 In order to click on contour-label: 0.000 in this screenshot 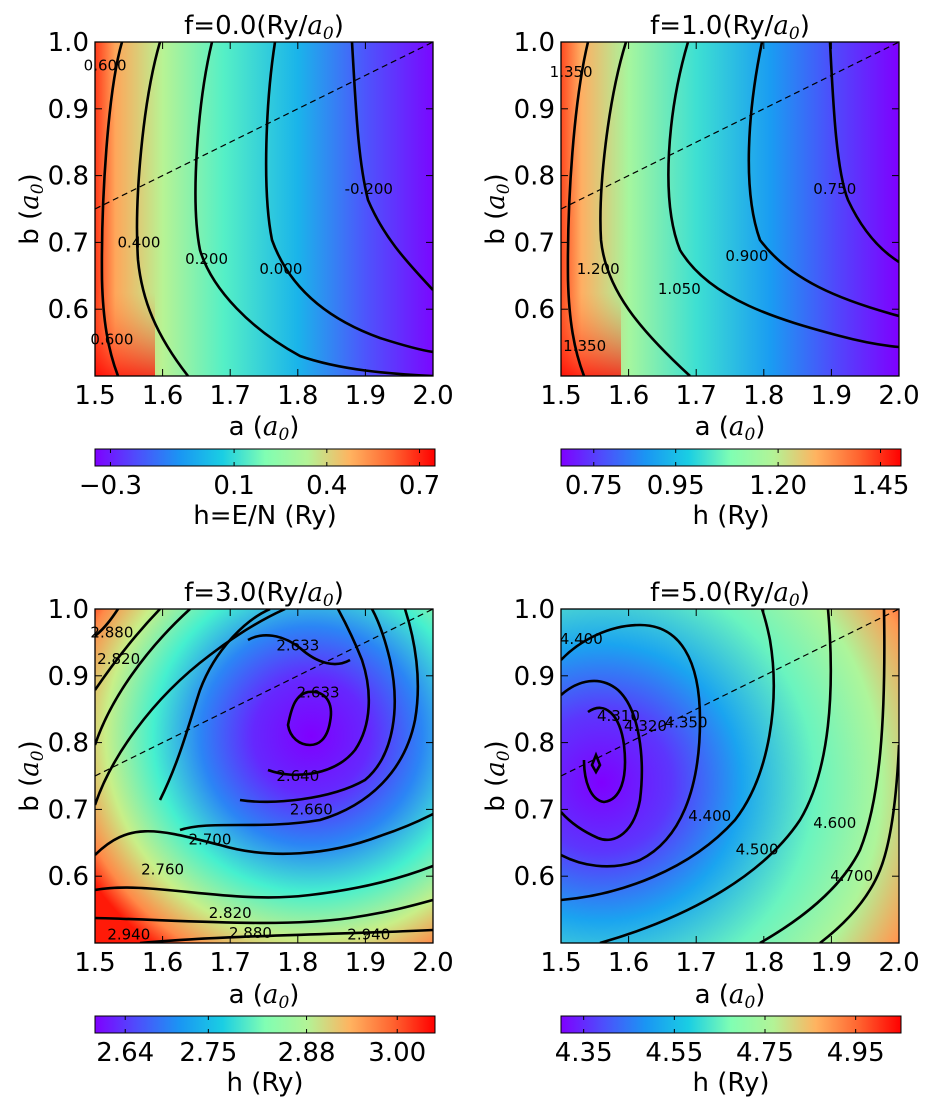, I will do `click(280, 269)`.